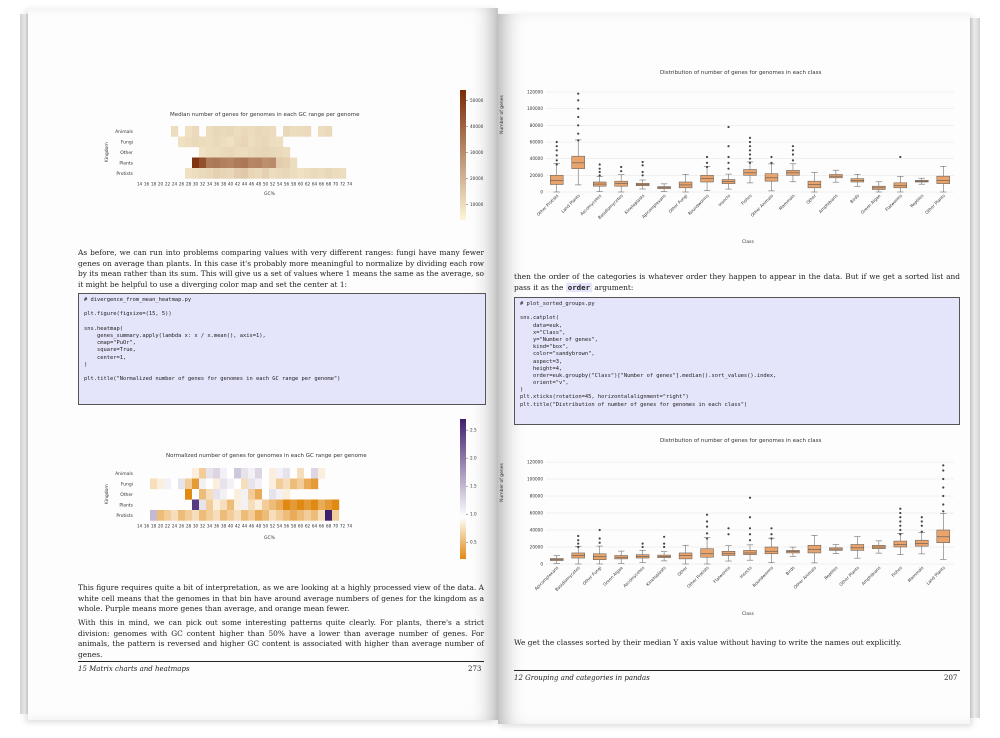 This screenshot has width=1000, height=738. Describe the element at coordinates (224, 526) in the screenshot. I see `heatmap-x-tick: 38` at that location.